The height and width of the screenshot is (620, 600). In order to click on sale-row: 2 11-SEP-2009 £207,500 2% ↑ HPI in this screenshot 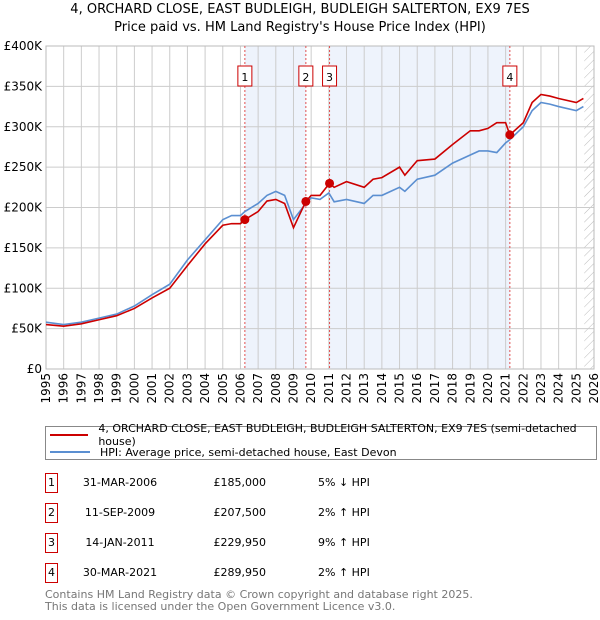, I will do `click(300, 513)`.